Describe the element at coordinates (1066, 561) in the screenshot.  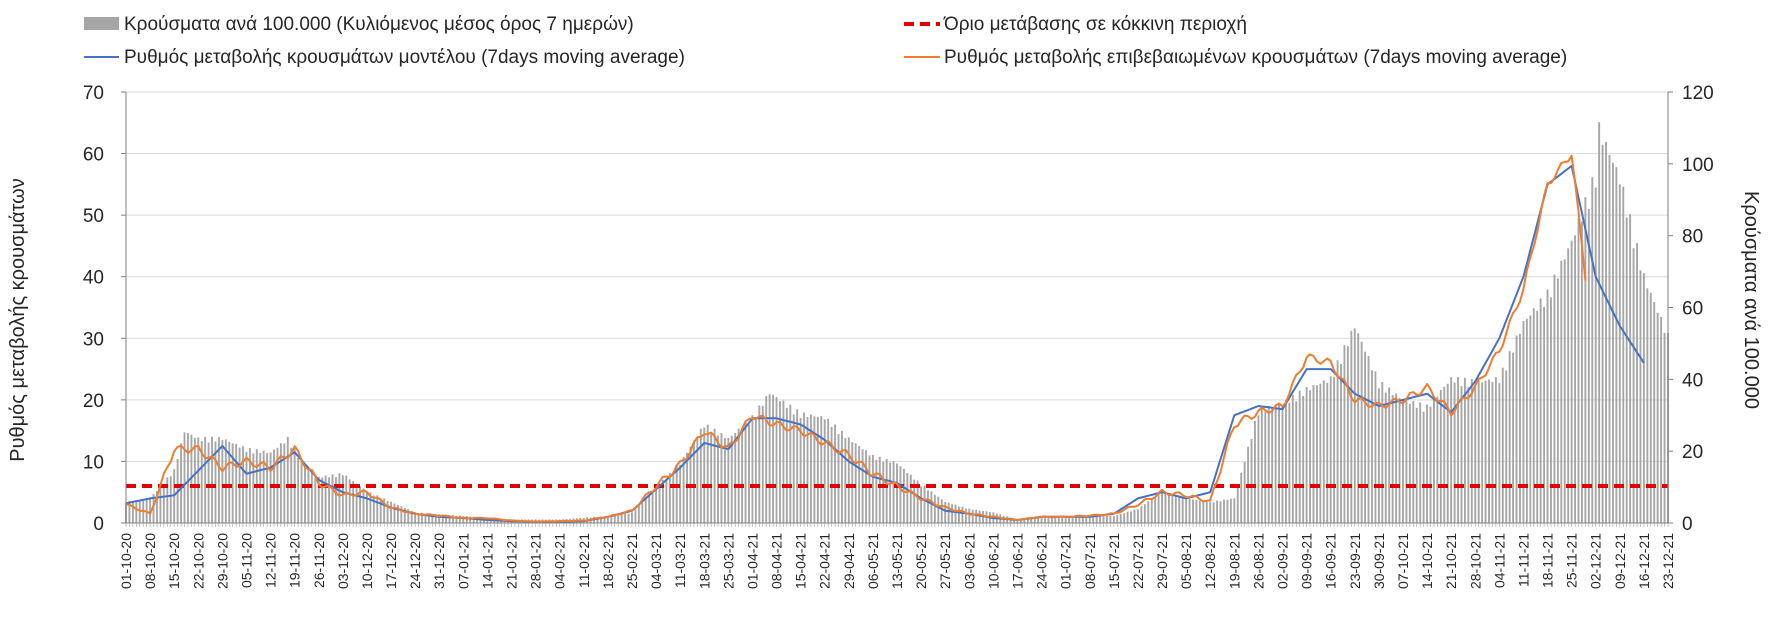
I see `x-tick-label: 01-07-21` at that location.